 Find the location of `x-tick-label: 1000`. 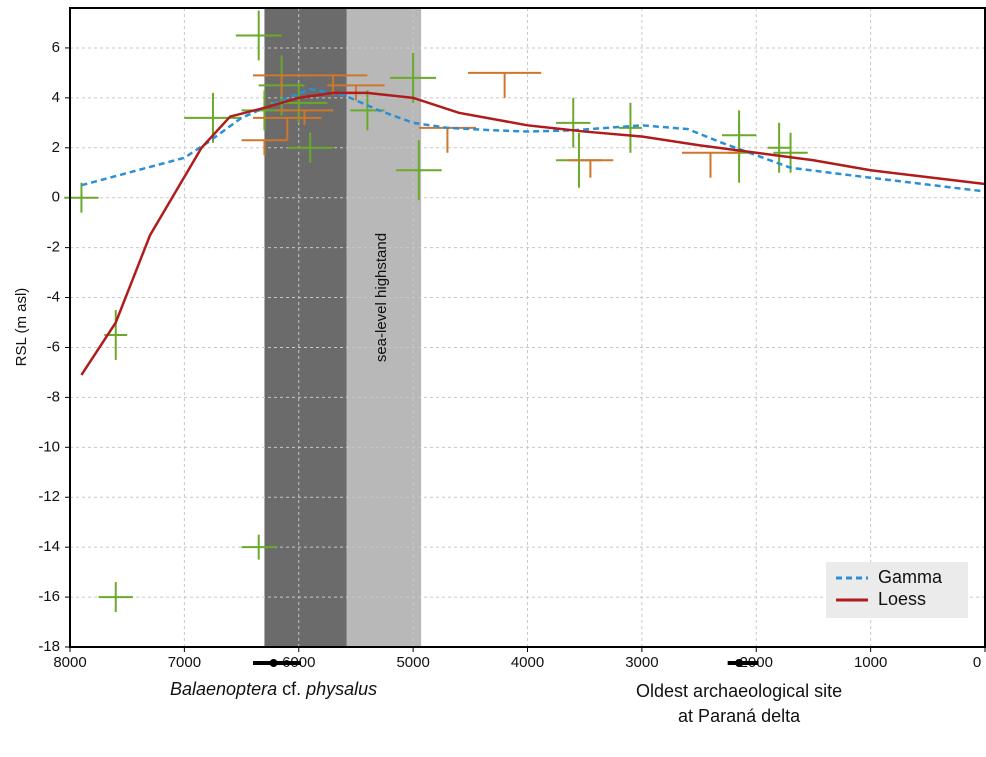

x-tick-label: 1000 is located at coordinates (870, 662).